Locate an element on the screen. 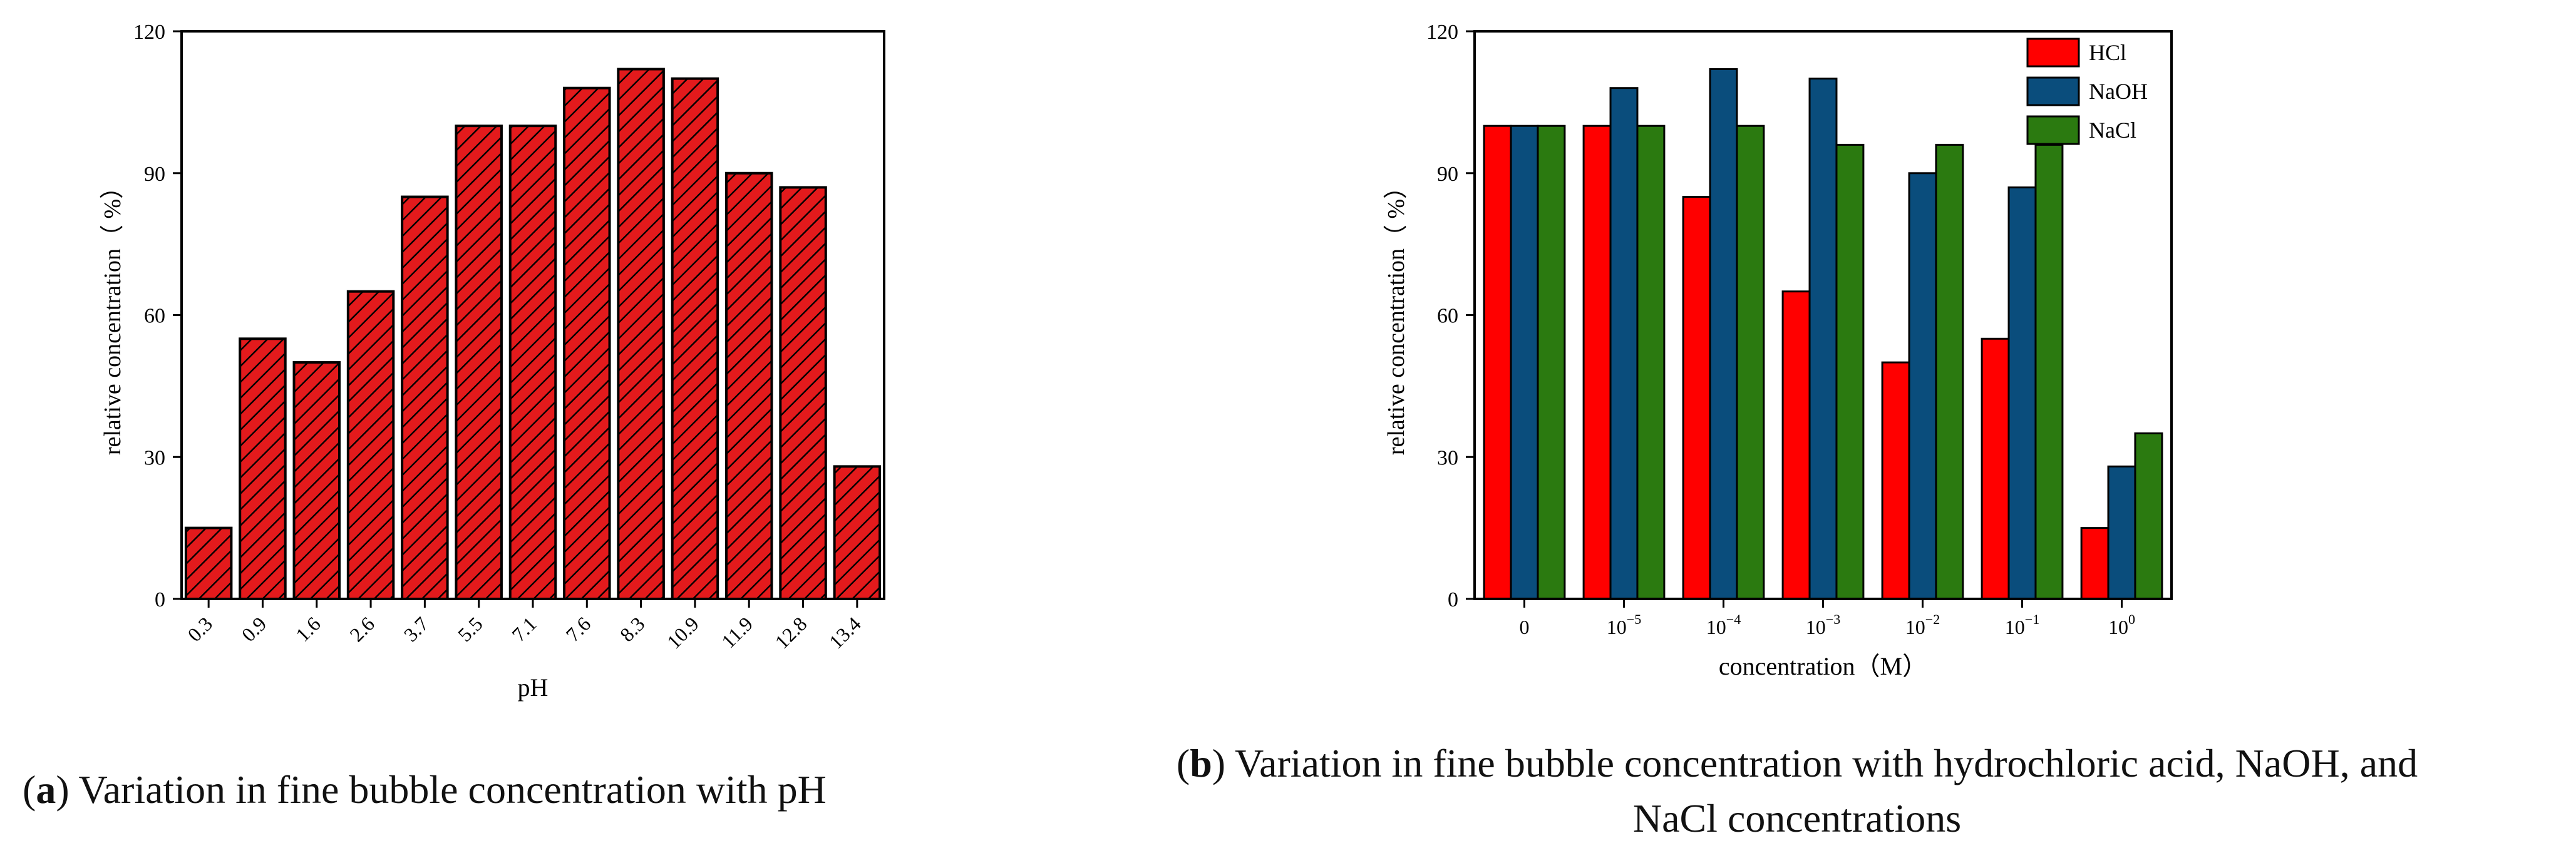  caption-a-letter: a is located at coordinates (46, 789).